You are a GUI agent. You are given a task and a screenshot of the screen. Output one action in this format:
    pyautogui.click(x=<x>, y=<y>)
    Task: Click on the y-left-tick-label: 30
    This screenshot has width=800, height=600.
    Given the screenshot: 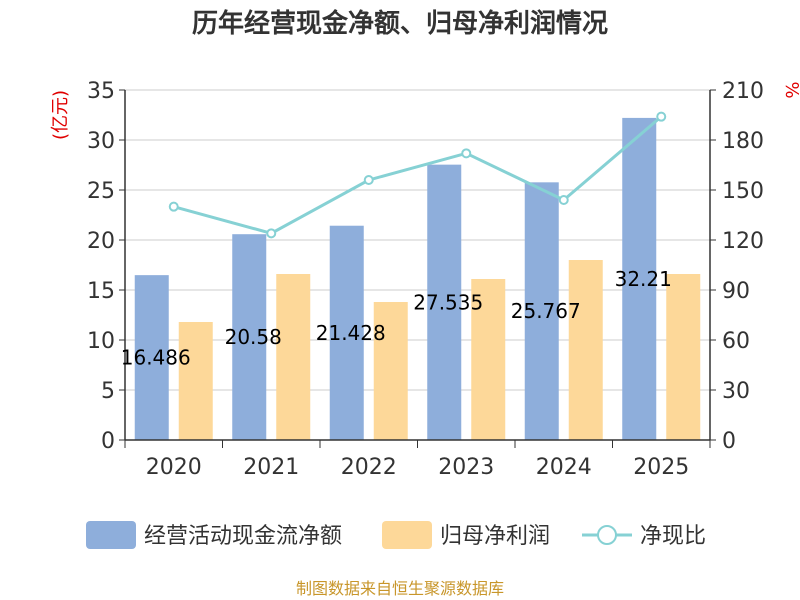 What is the action you would take?
    pyautogui.click(x=101, y=141)
    